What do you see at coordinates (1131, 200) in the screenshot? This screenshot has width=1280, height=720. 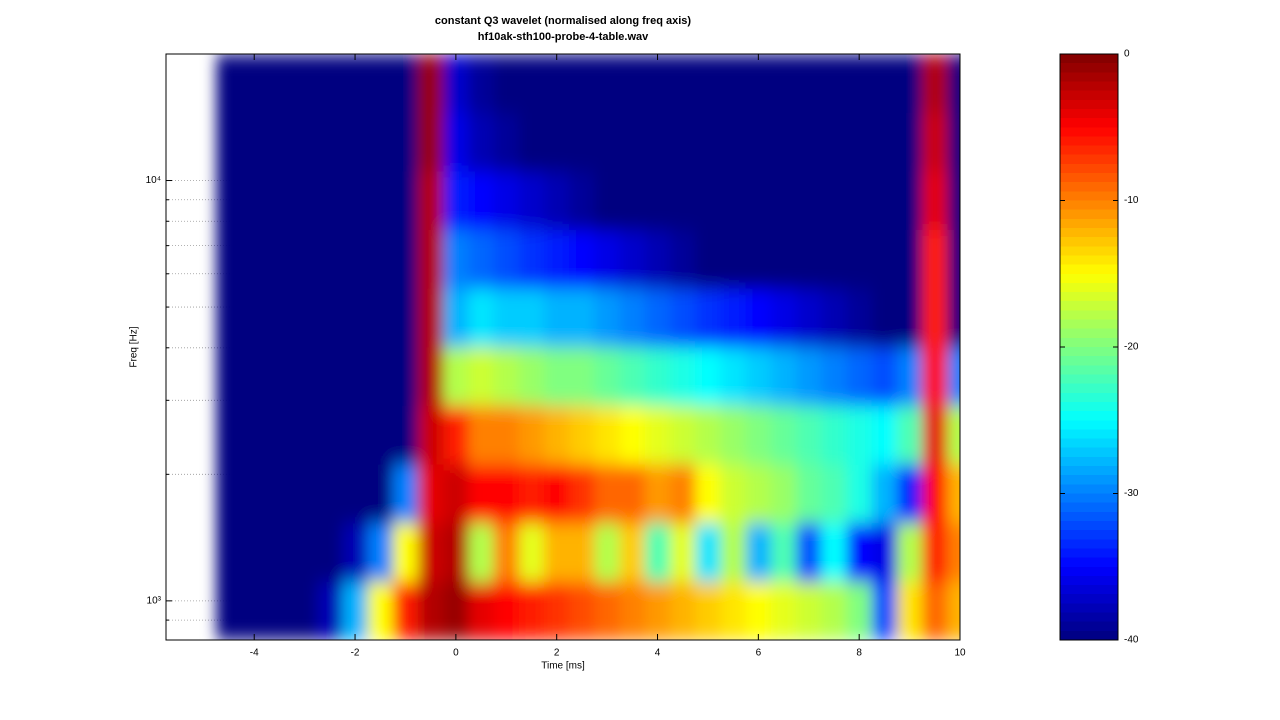 I see `colorbar-tick-label: -10` at bounding box center [1131, 200].